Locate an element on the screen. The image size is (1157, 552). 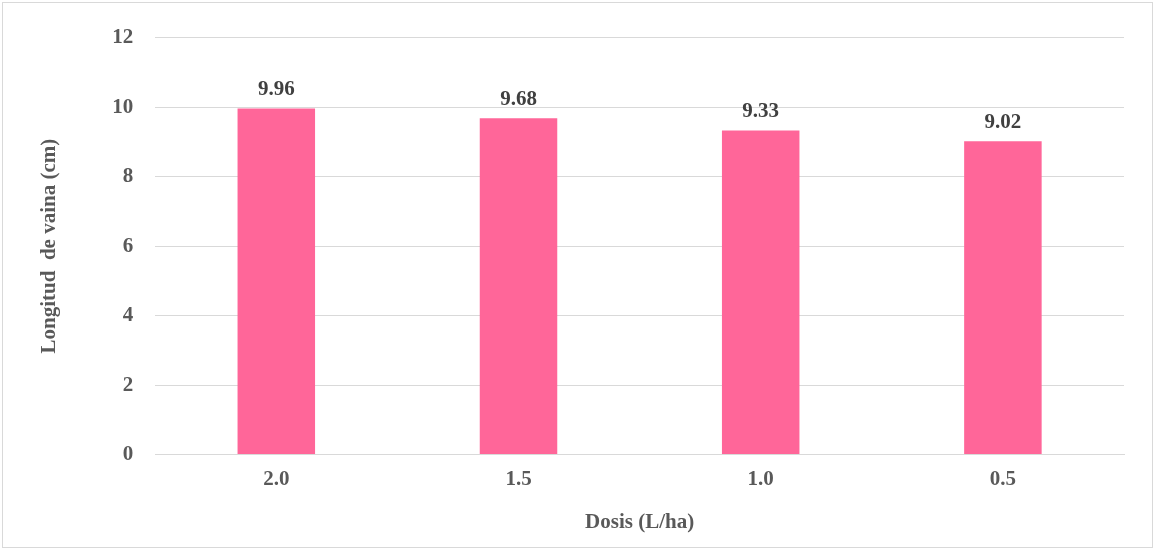
y-tick-label: 12 is located at coordinates (123, 36).